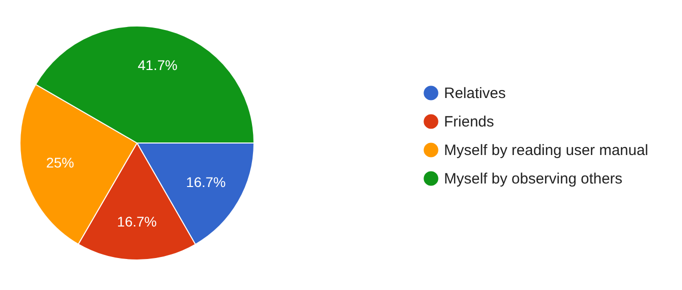  Describe the element at coordinates (60, 162) in the screenshot. I see `data-label: 25%` at that location.